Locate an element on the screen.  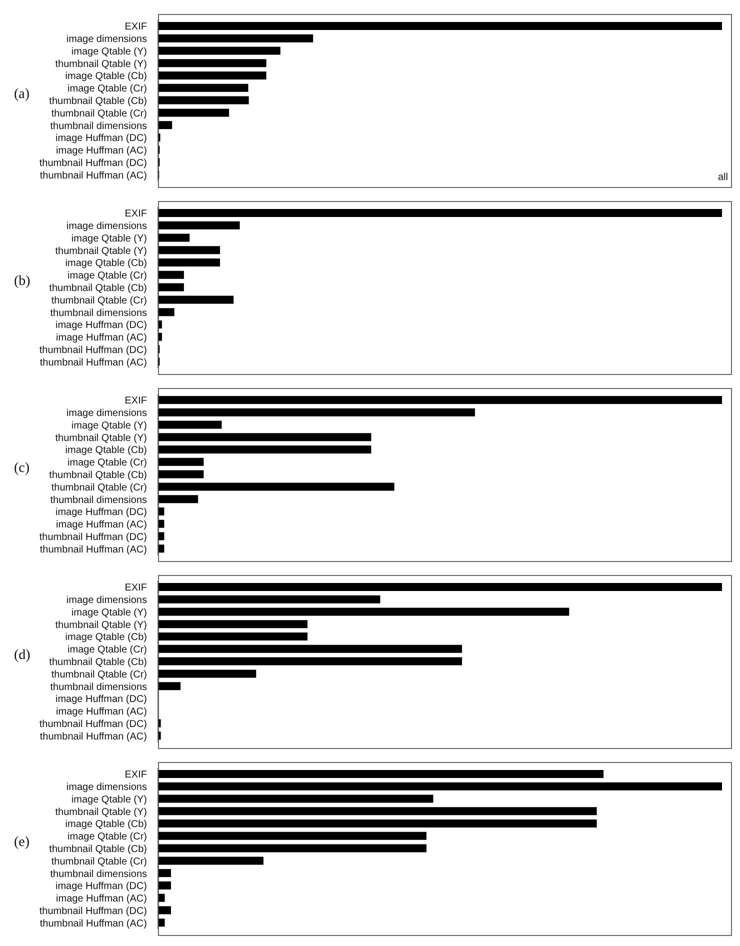
text: (d) is located at coordinates (22, 655).